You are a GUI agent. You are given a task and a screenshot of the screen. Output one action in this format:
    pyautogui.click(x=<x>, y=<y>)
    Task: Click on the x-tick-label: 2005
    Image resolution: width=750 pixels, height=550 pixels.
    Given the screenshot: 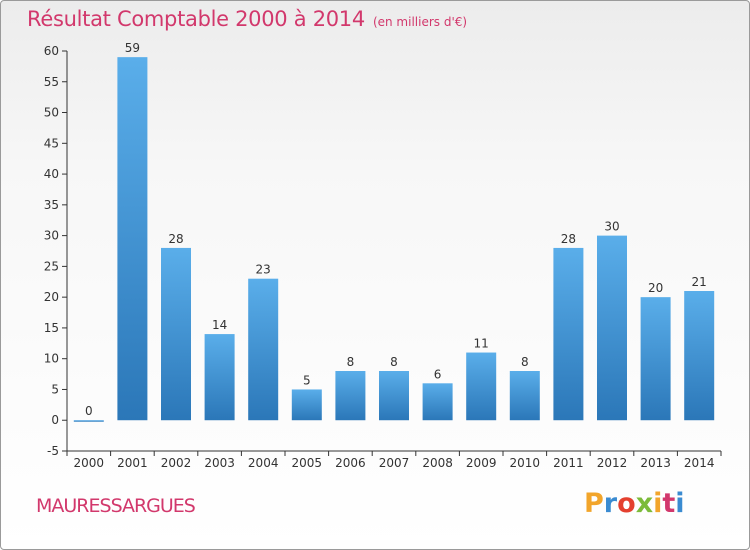 What is the action you would take?
    pyautogui.click(x=307, y=463)
    